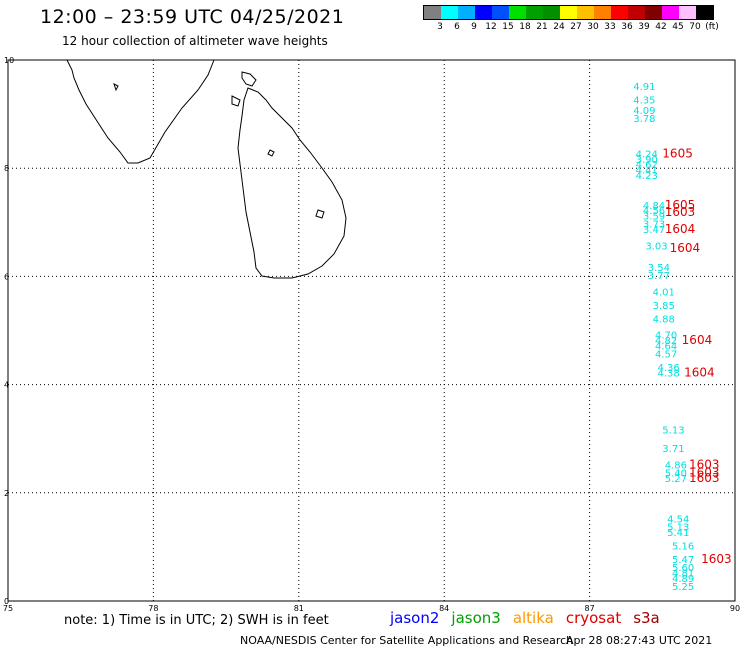  I want to click on color-legend: 3 6 9 12 15 18 21 24 27 30 33 36 39 42 45 70 (ft), so click(571, 18).